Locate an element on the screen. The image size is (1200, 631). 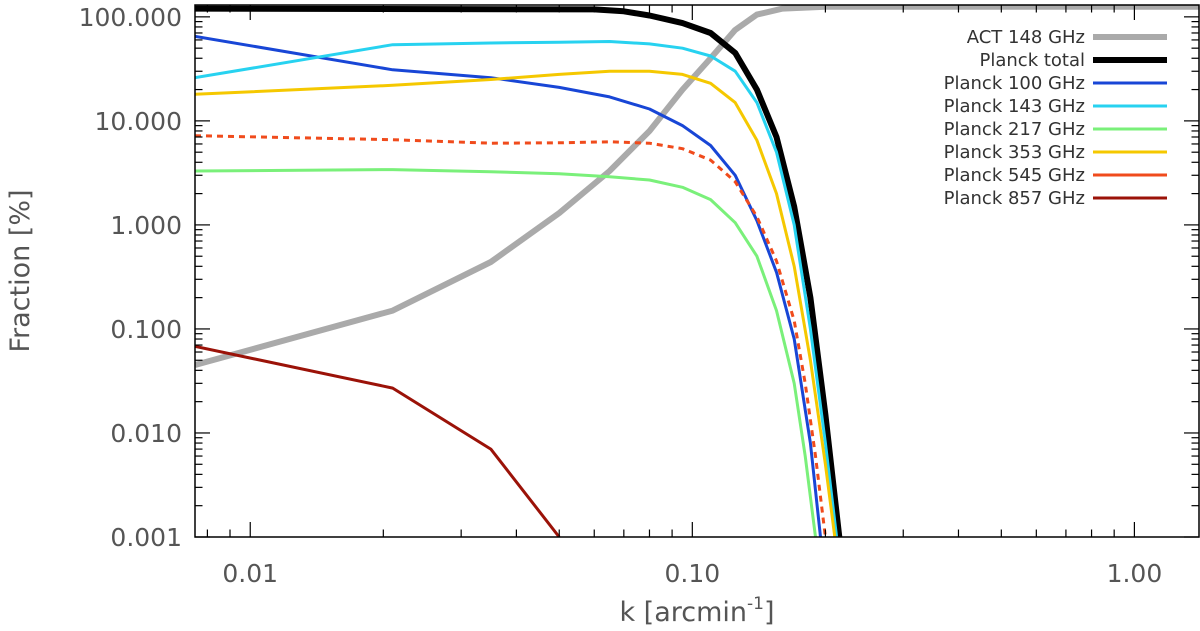
x-axis-label-exponent: -1 is located at coordinates (755, 604).